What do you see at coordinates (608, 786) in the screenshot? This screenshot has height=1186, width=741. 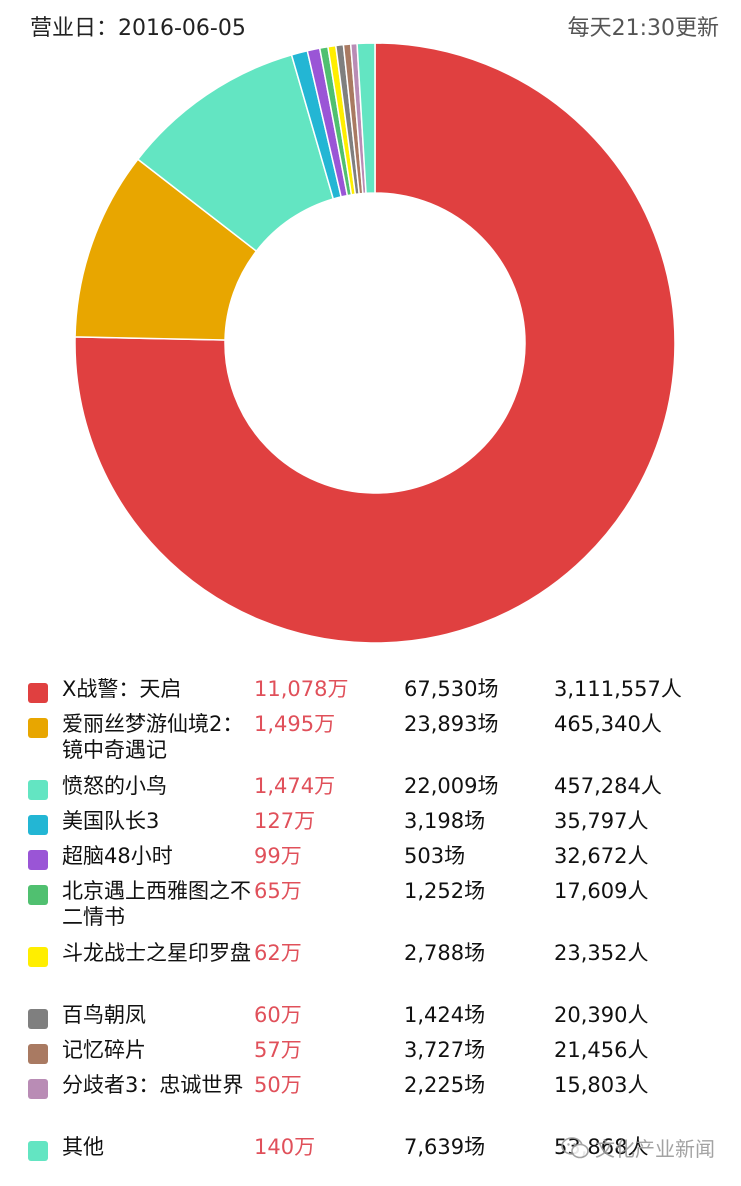 I see `audience-count: 457,284人` at bounding box center [608, 786].